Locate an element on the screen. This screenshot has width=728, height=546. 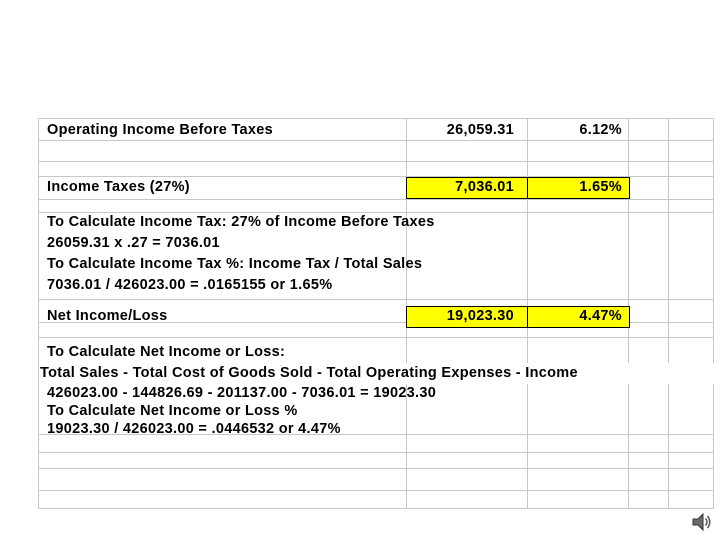
income-taxes-percent: 1.65% is located at coordinates (600, 187).